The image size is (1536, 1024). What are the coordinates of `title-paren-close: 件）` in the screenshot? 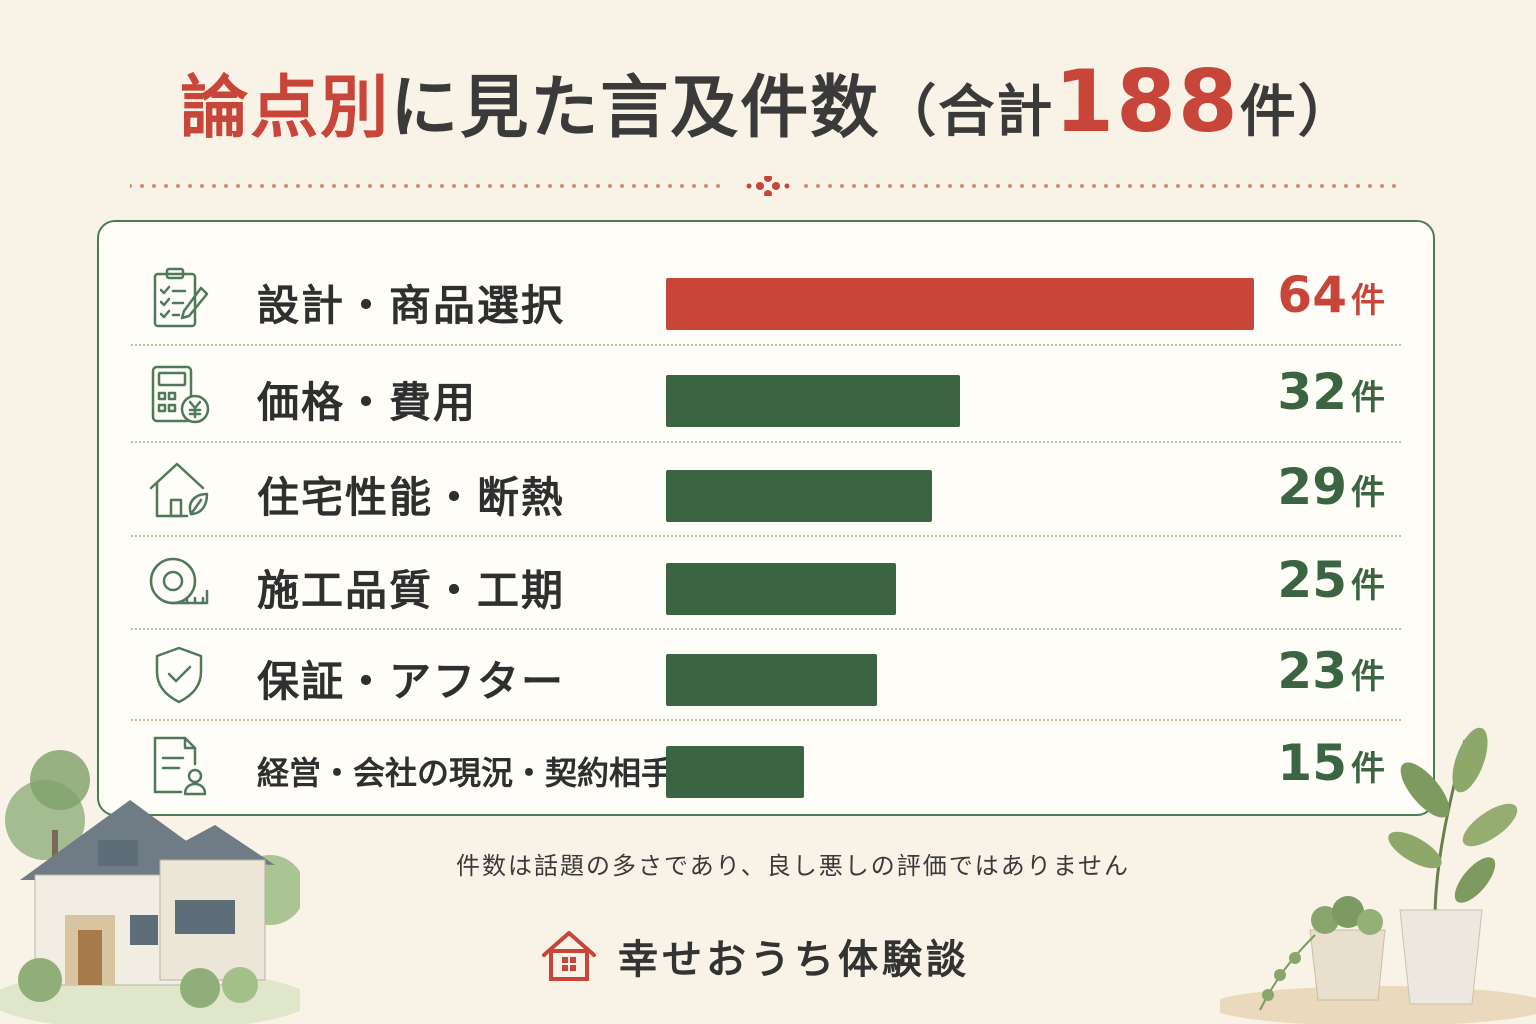 It's located at (1297, 112).